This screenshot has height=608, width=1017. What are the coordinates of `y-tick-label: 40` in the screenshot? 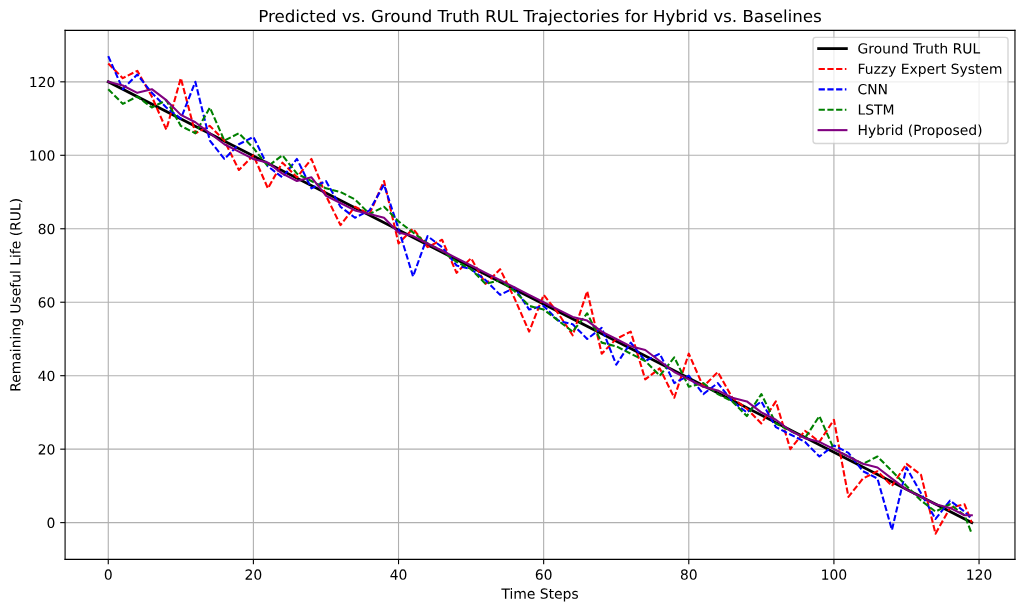 It's located at (46, 376).